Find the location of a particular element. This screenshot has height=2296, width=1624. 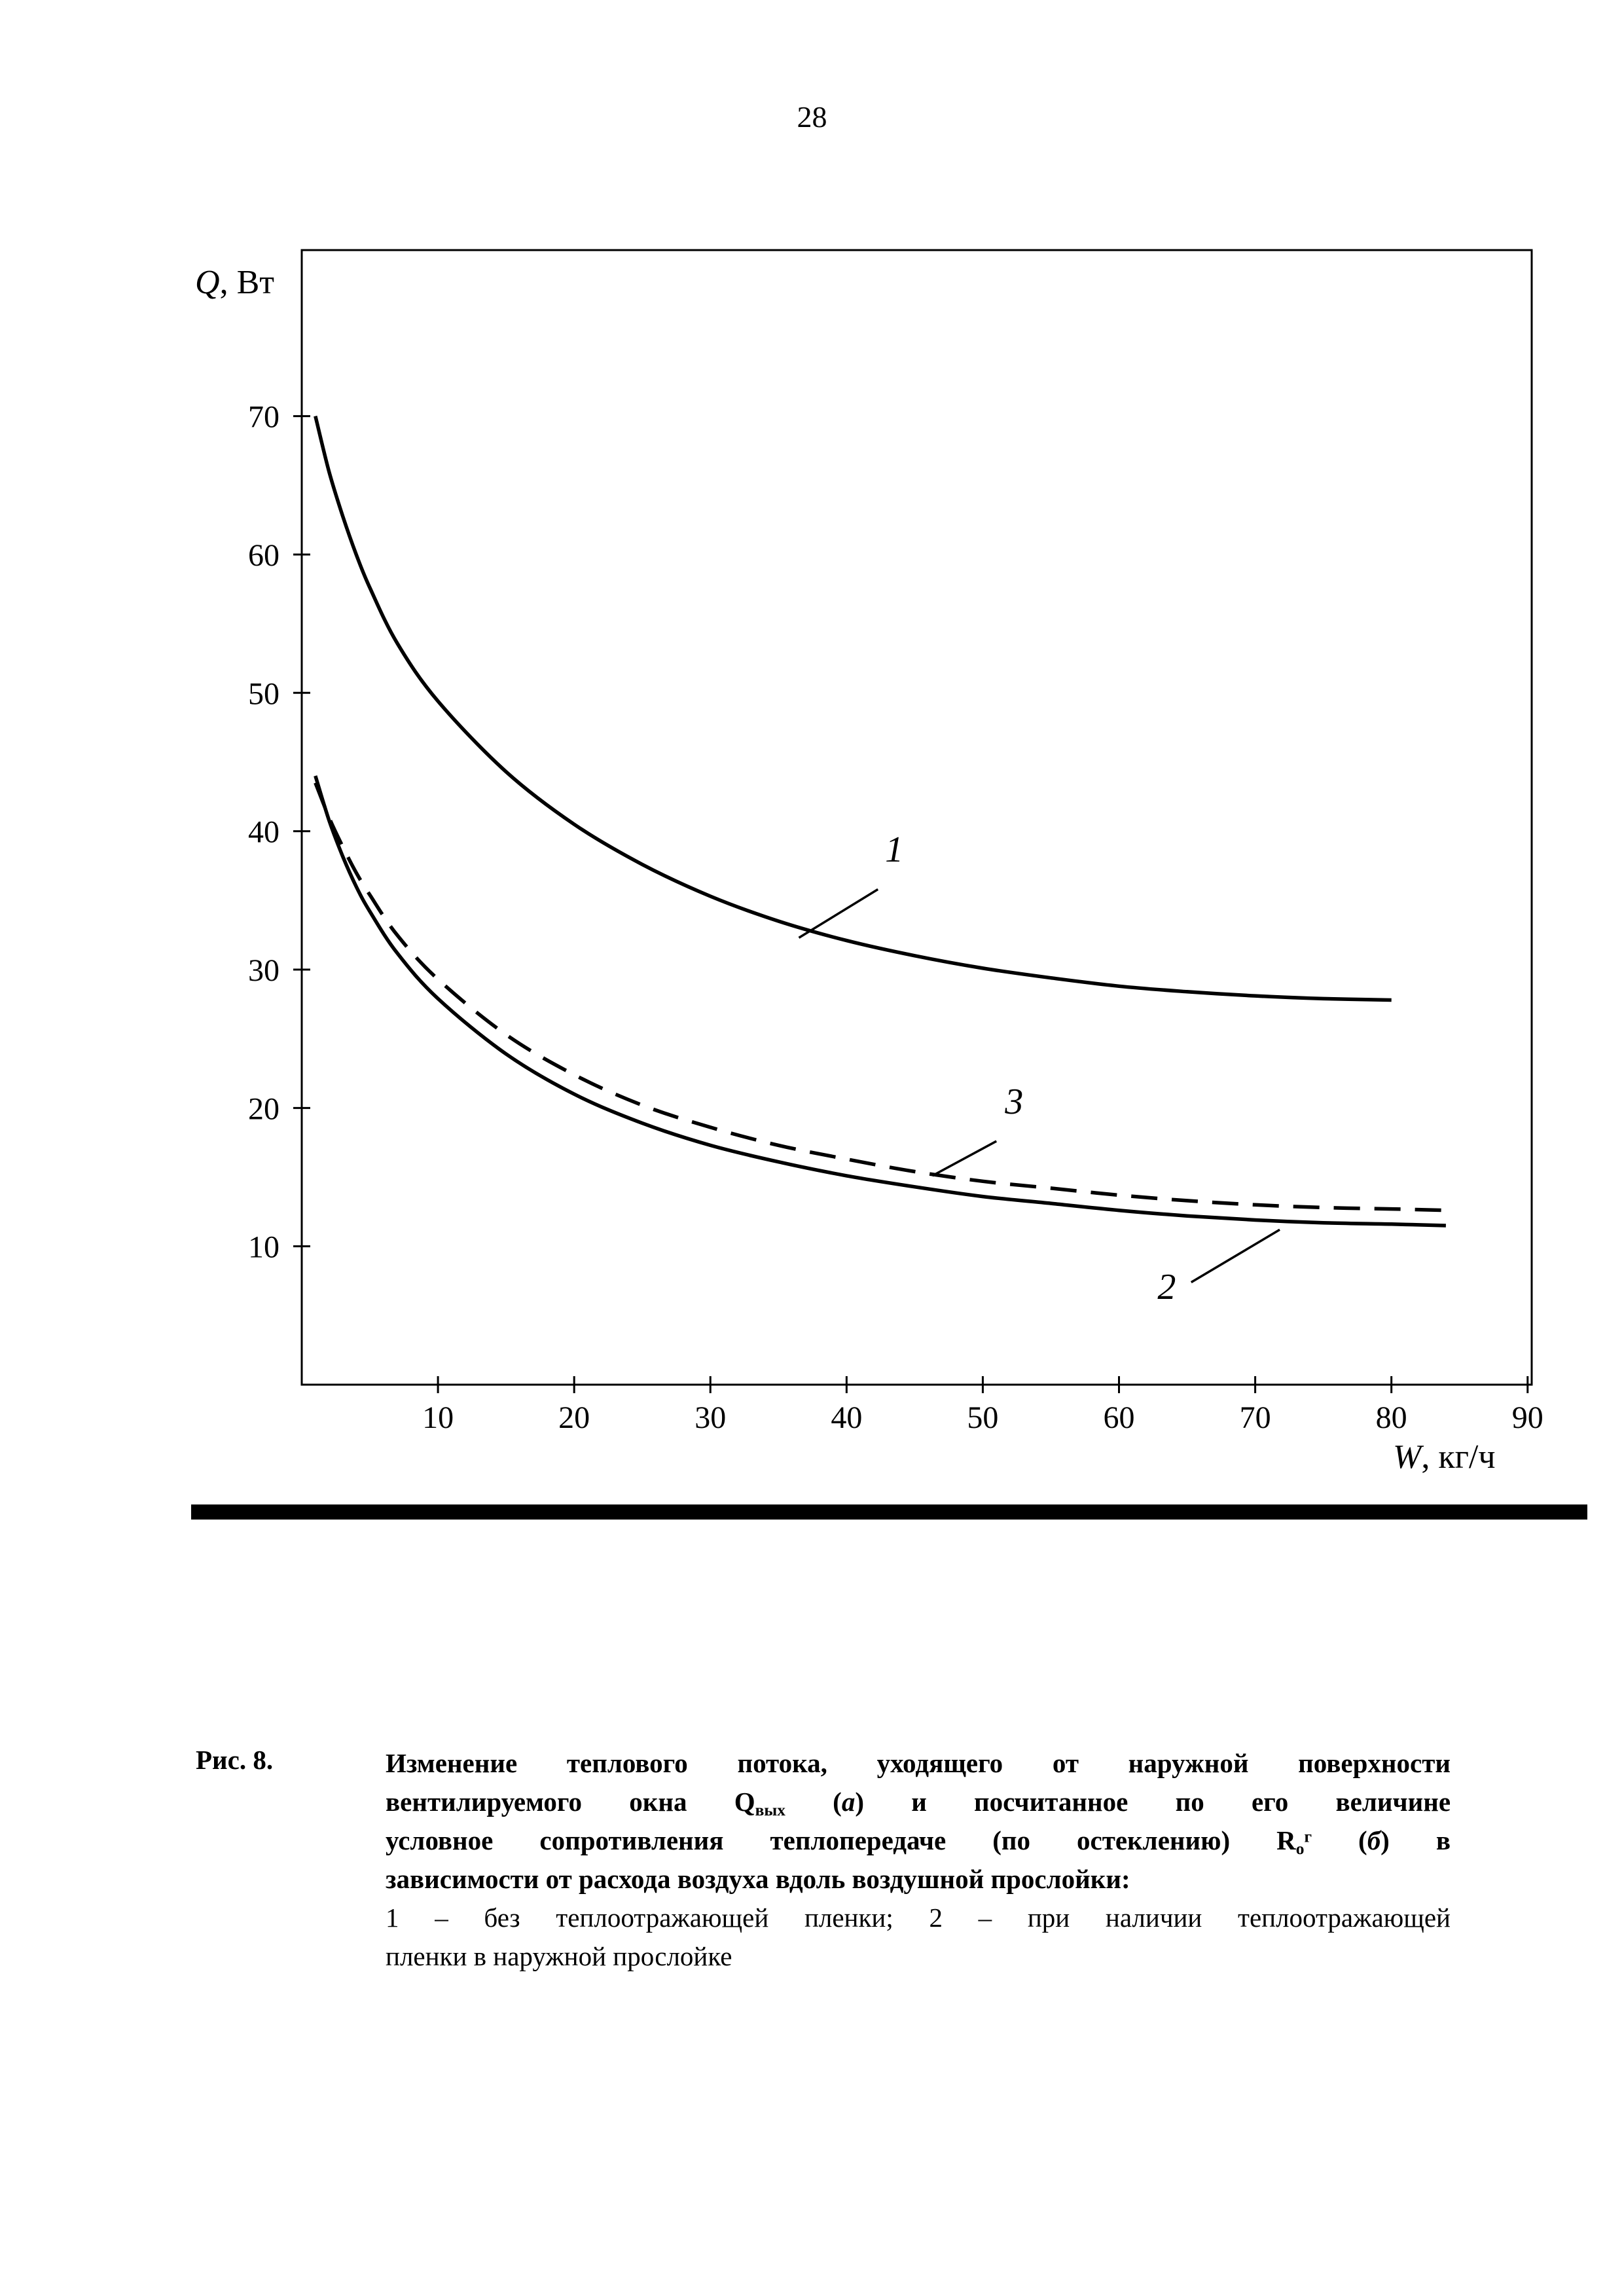

y-tick-label: 50 is located at coordinates (264, 693).